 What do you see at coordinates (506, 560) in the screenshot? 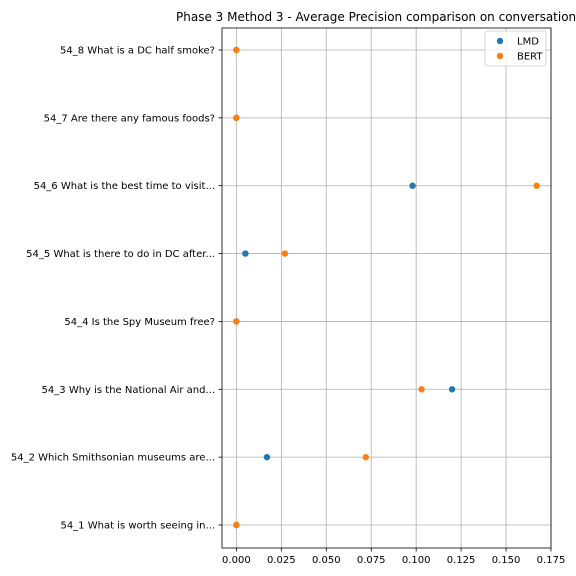
I see `x-tick-label: 0.150` at bounding box center [506, 560].